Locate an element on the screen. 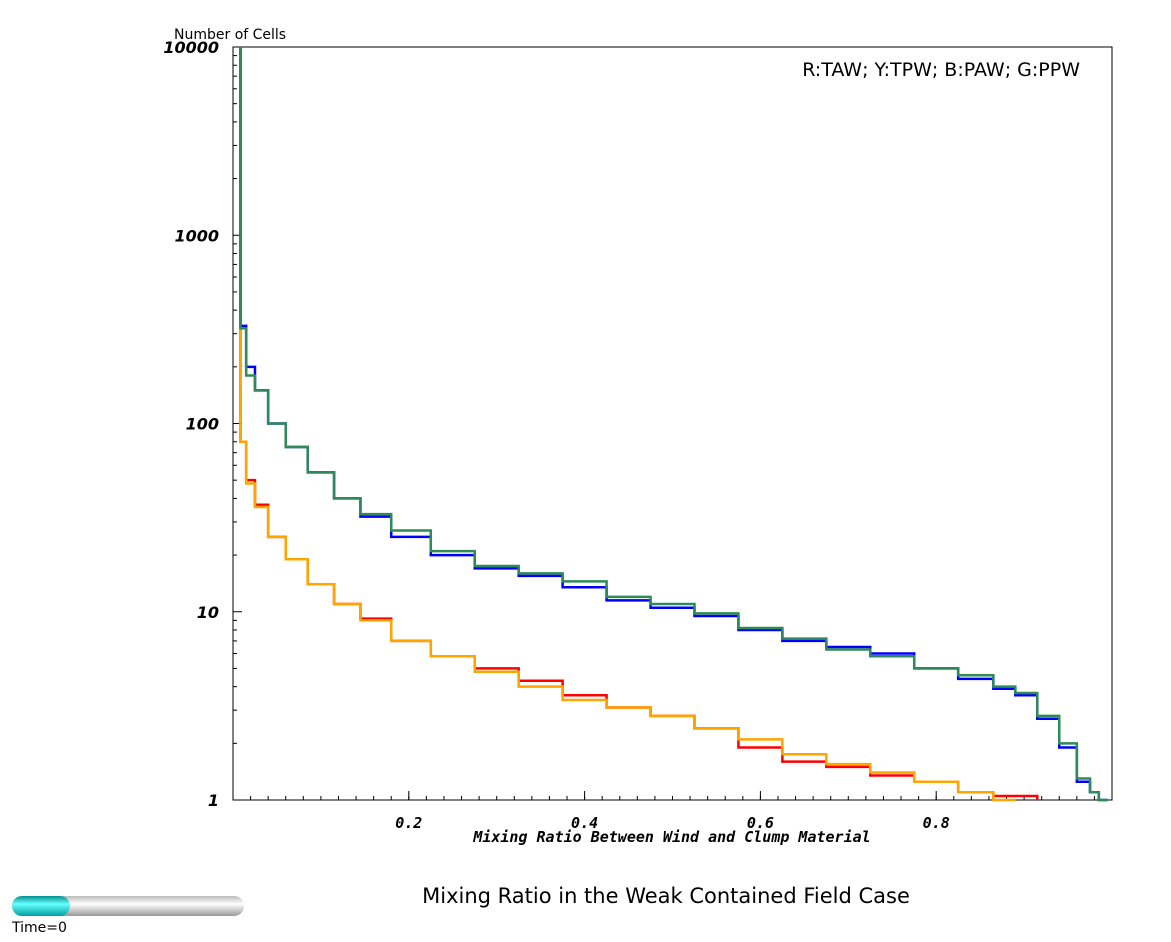 This screenshot has width=1171, height=942. time-slider-track is located at coordinates (128, 906).